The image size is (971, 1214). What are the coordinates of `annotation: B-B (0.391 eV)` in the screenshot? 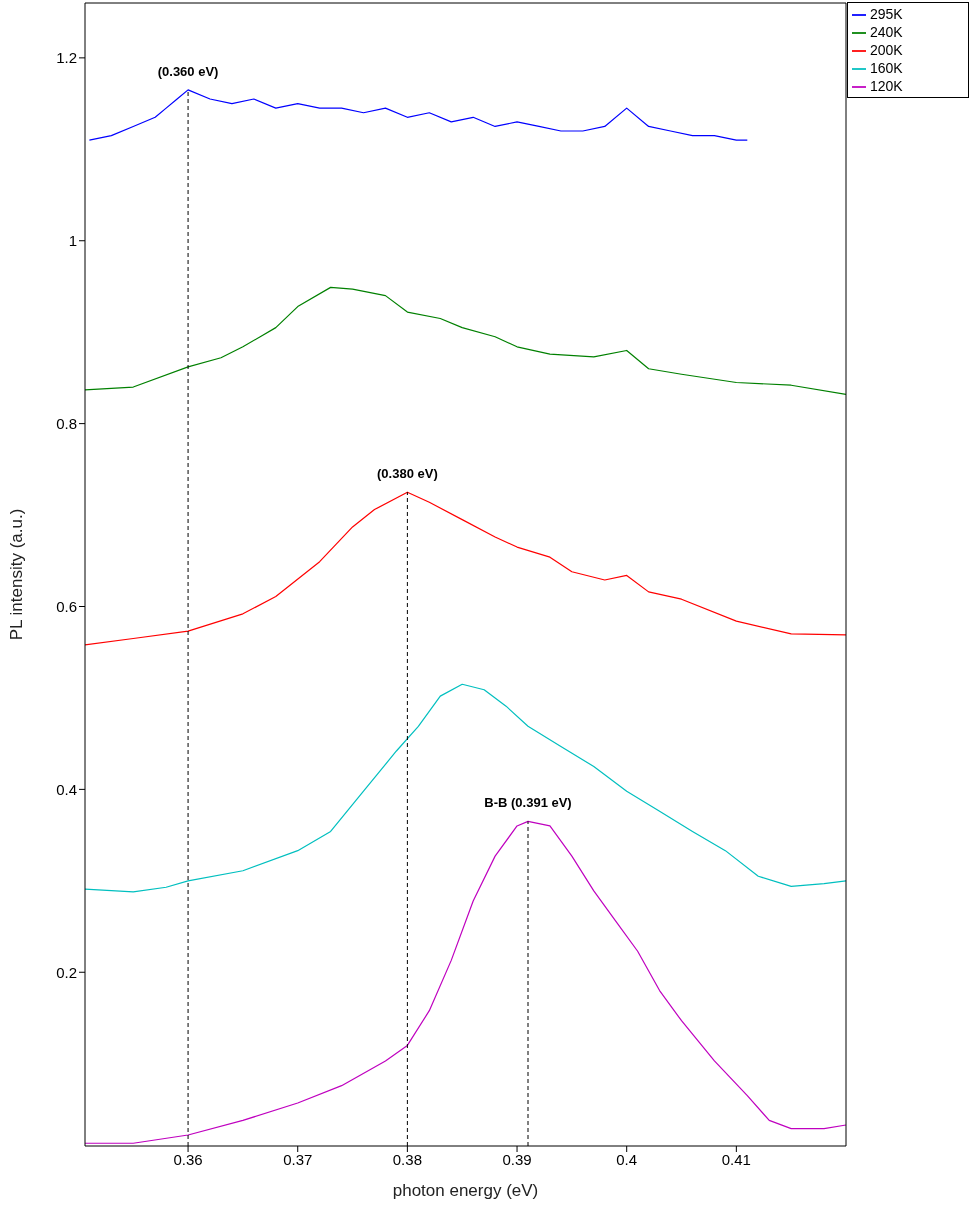 It's located at (528, 803).